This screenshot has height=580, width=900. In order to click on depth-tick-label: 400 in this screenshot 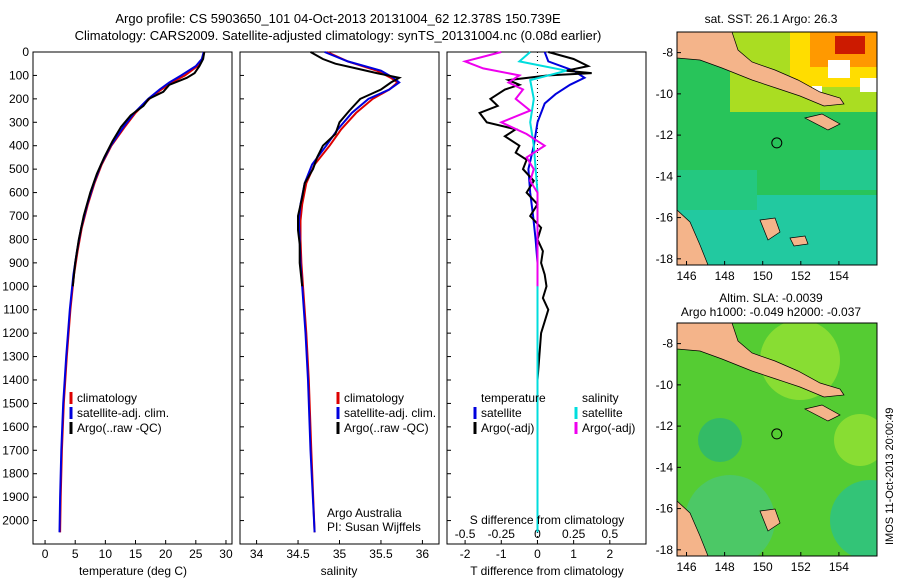, I will do `click(19, 146)`.